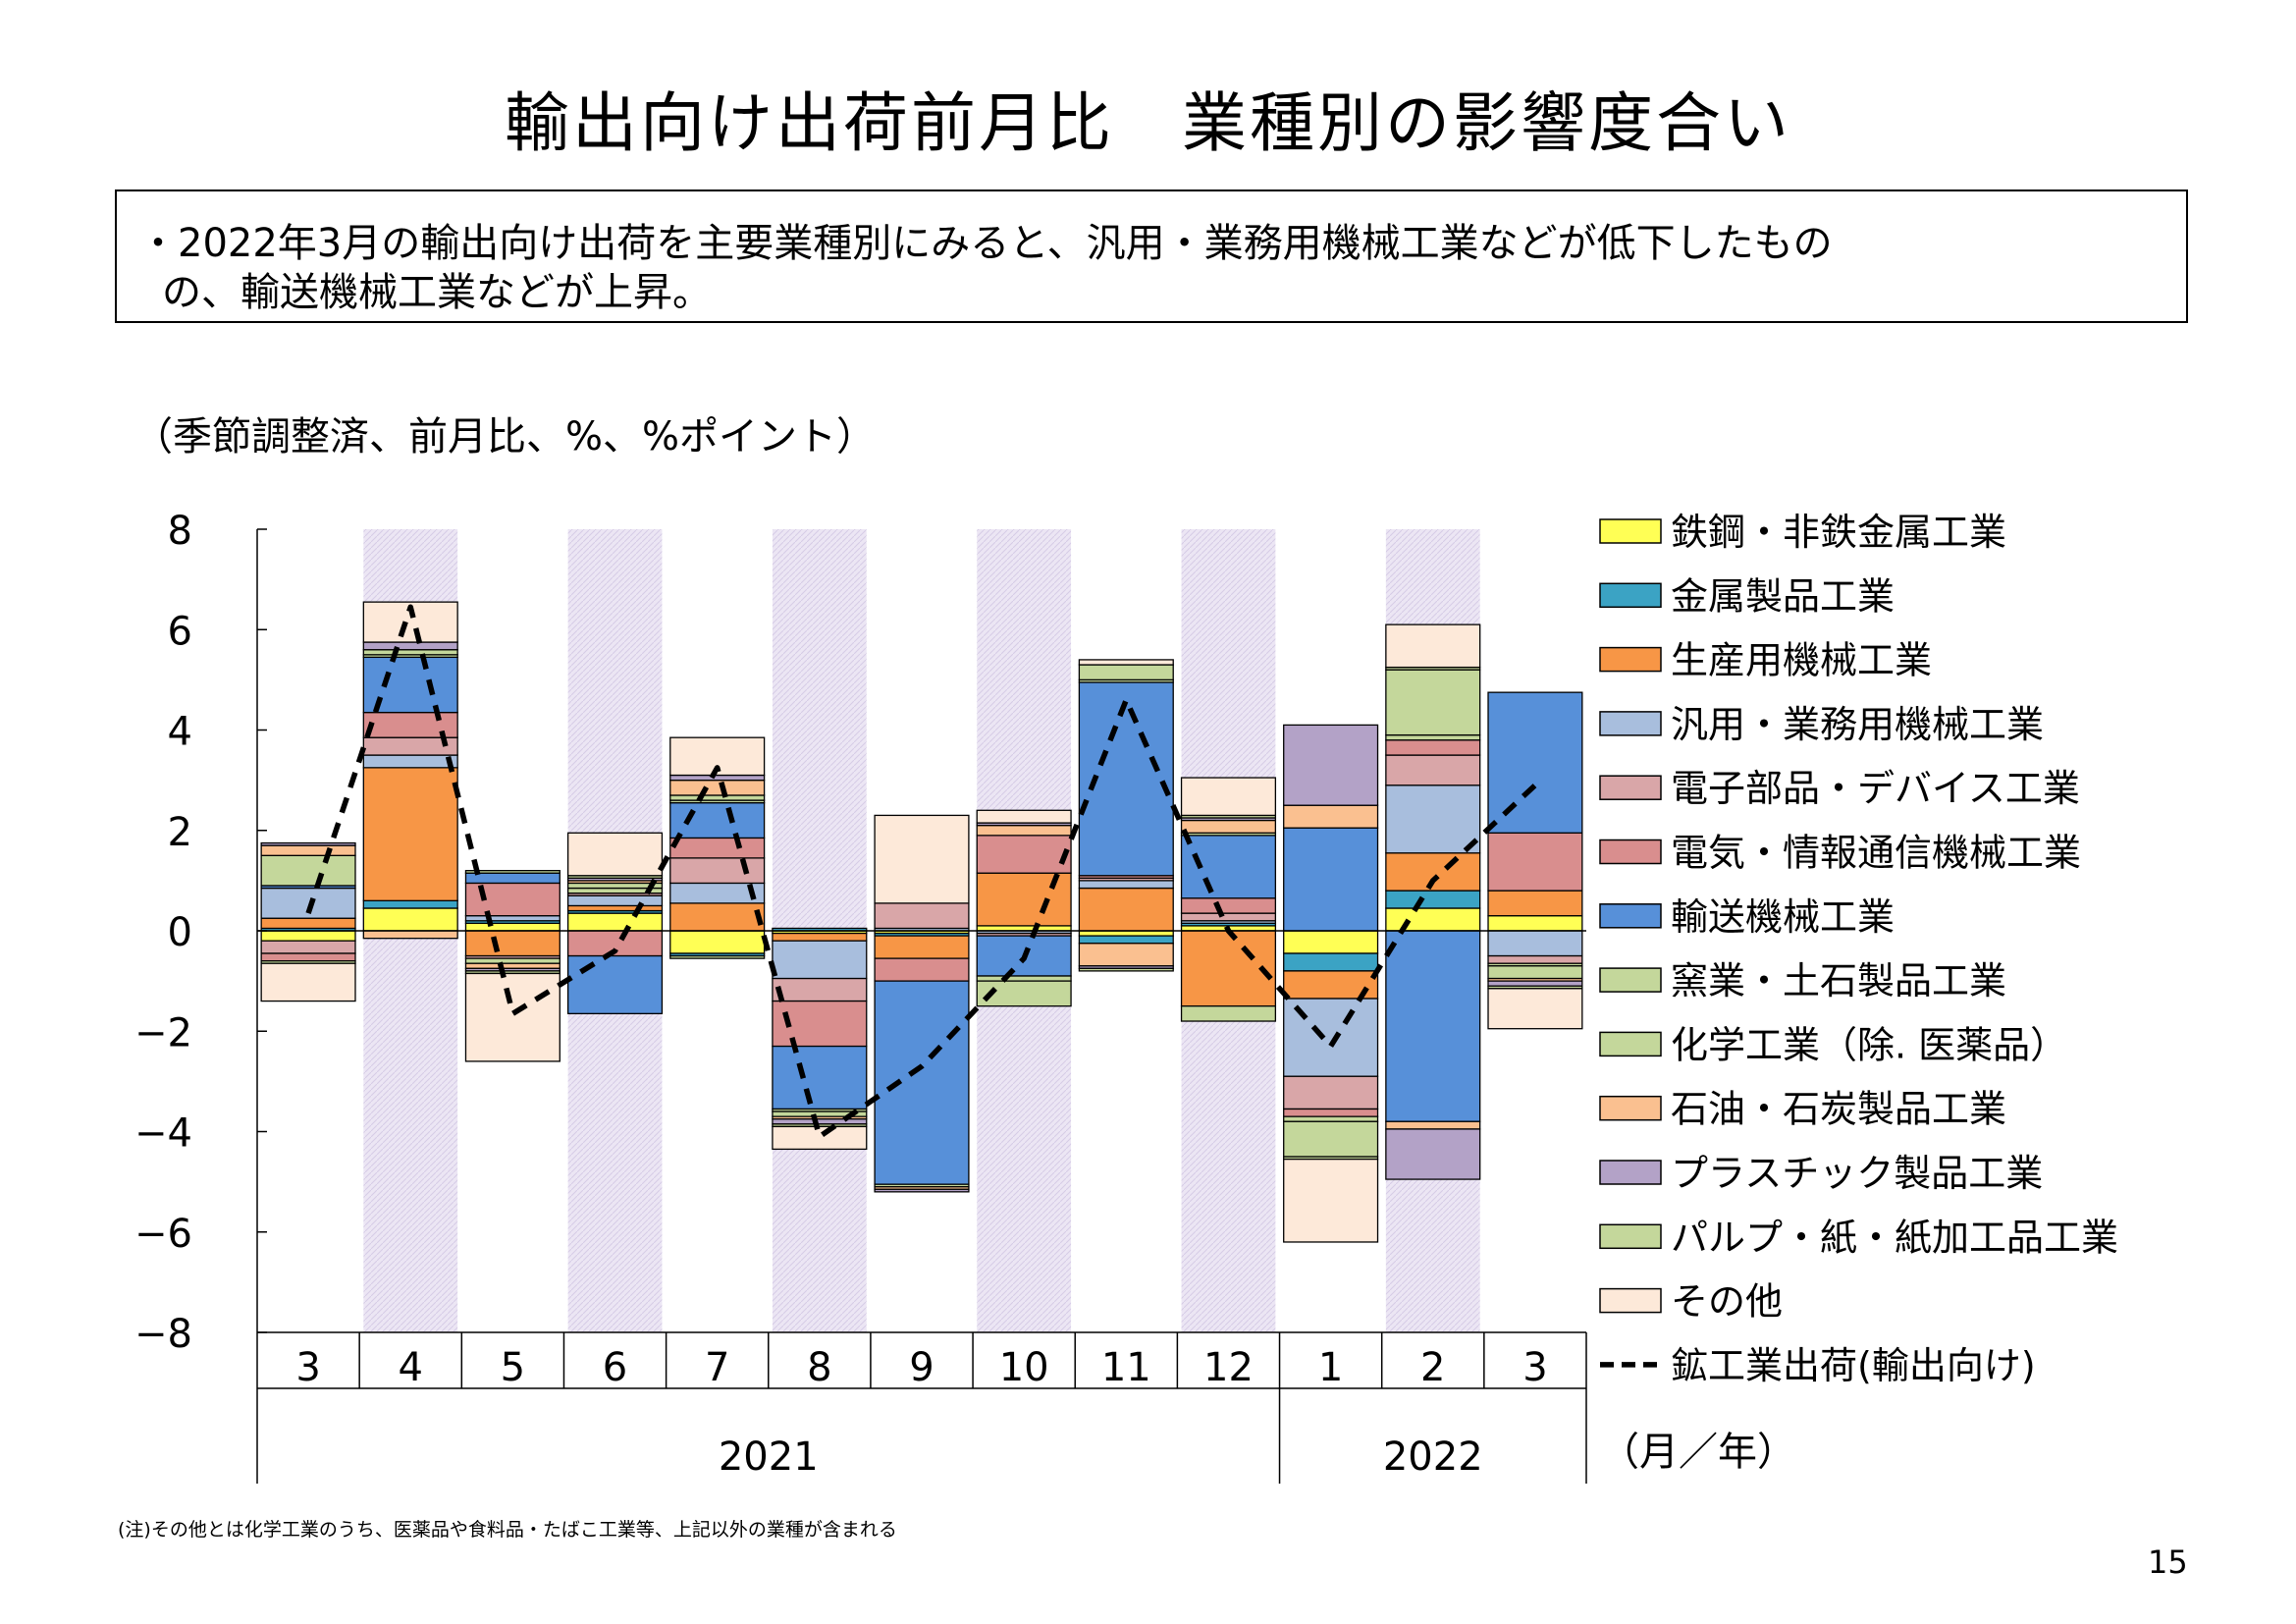 This screenshot has height=1624, width=2296. What do you see at coordinates (1432, 1367) in the screenshot?
I see `x-tick-label: 2` at bounding box center [1432, 1367].